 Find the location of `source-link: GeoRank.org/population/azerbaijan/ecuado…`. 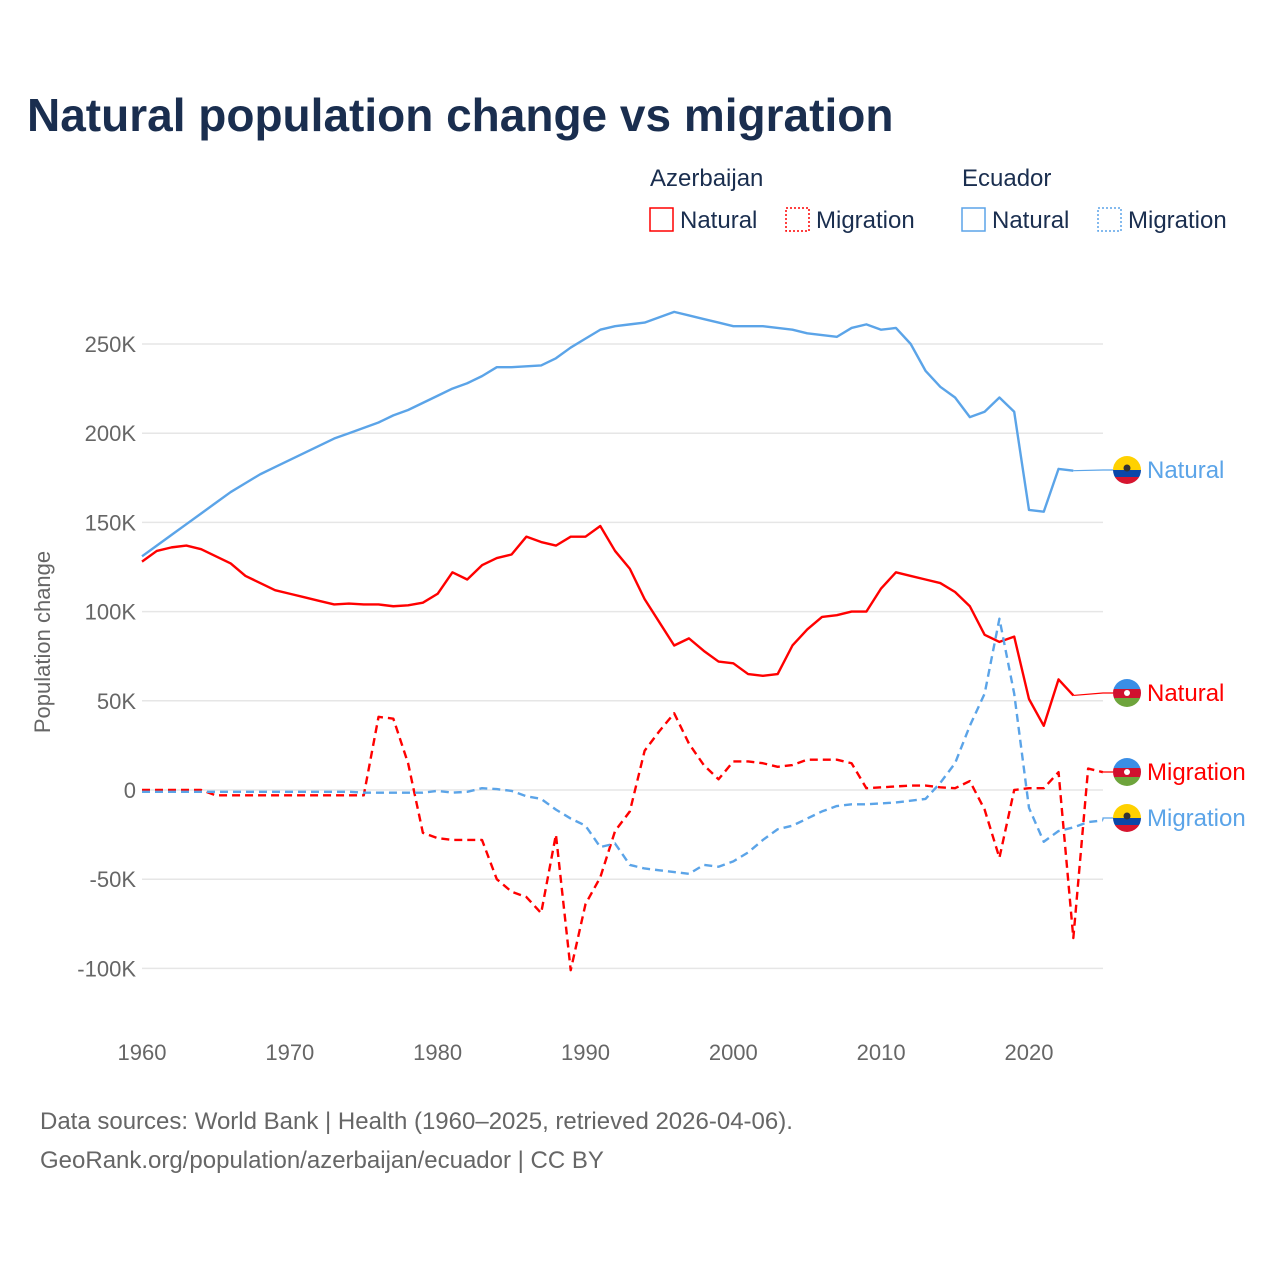

source-link: GeoRank.org/population/azerbaijan/ecuado… is located at coordinates (322, 1160).